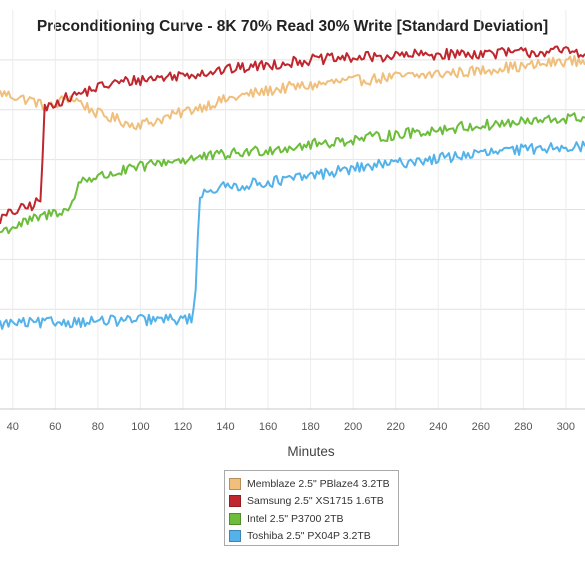 The image size is (585, 573). I want to click on x-tick-label: 200, so click(353, 427).